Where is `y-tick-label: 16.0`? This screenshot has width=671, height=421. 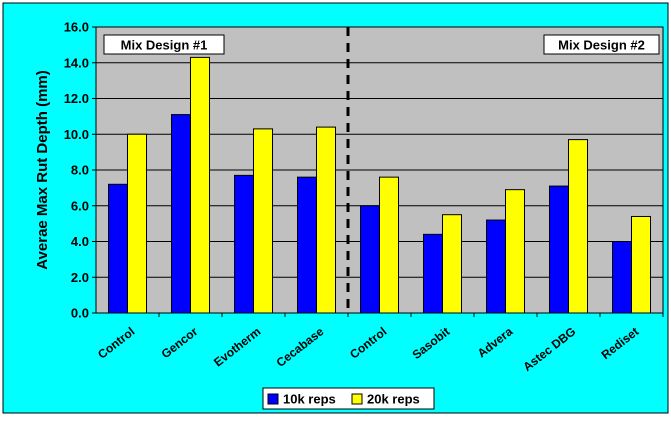 y-tick-label: 16.0 is located at coordinates (76, 27).